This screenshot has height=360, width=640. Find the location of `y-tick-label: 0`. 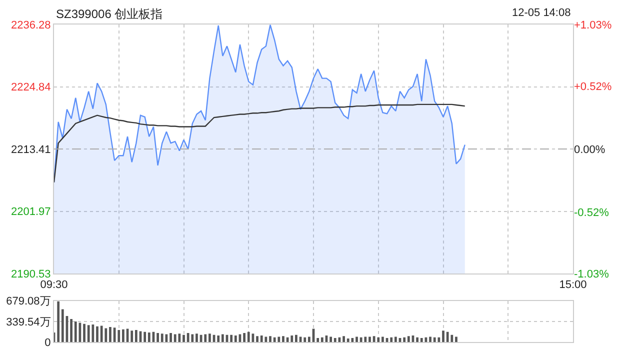

y-tick-label: 0 is located at coordinates (47, 343).